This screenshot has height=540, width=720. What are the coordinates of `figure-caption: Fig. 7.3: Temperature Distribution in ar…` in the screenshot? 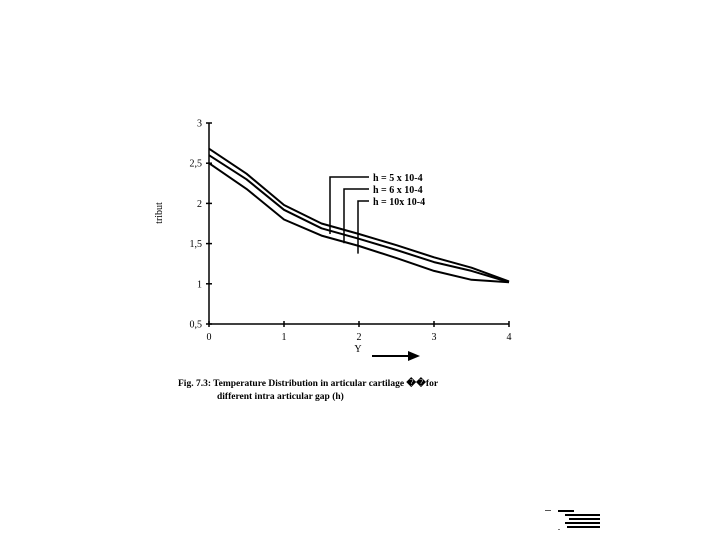 It's located at (328, 391).